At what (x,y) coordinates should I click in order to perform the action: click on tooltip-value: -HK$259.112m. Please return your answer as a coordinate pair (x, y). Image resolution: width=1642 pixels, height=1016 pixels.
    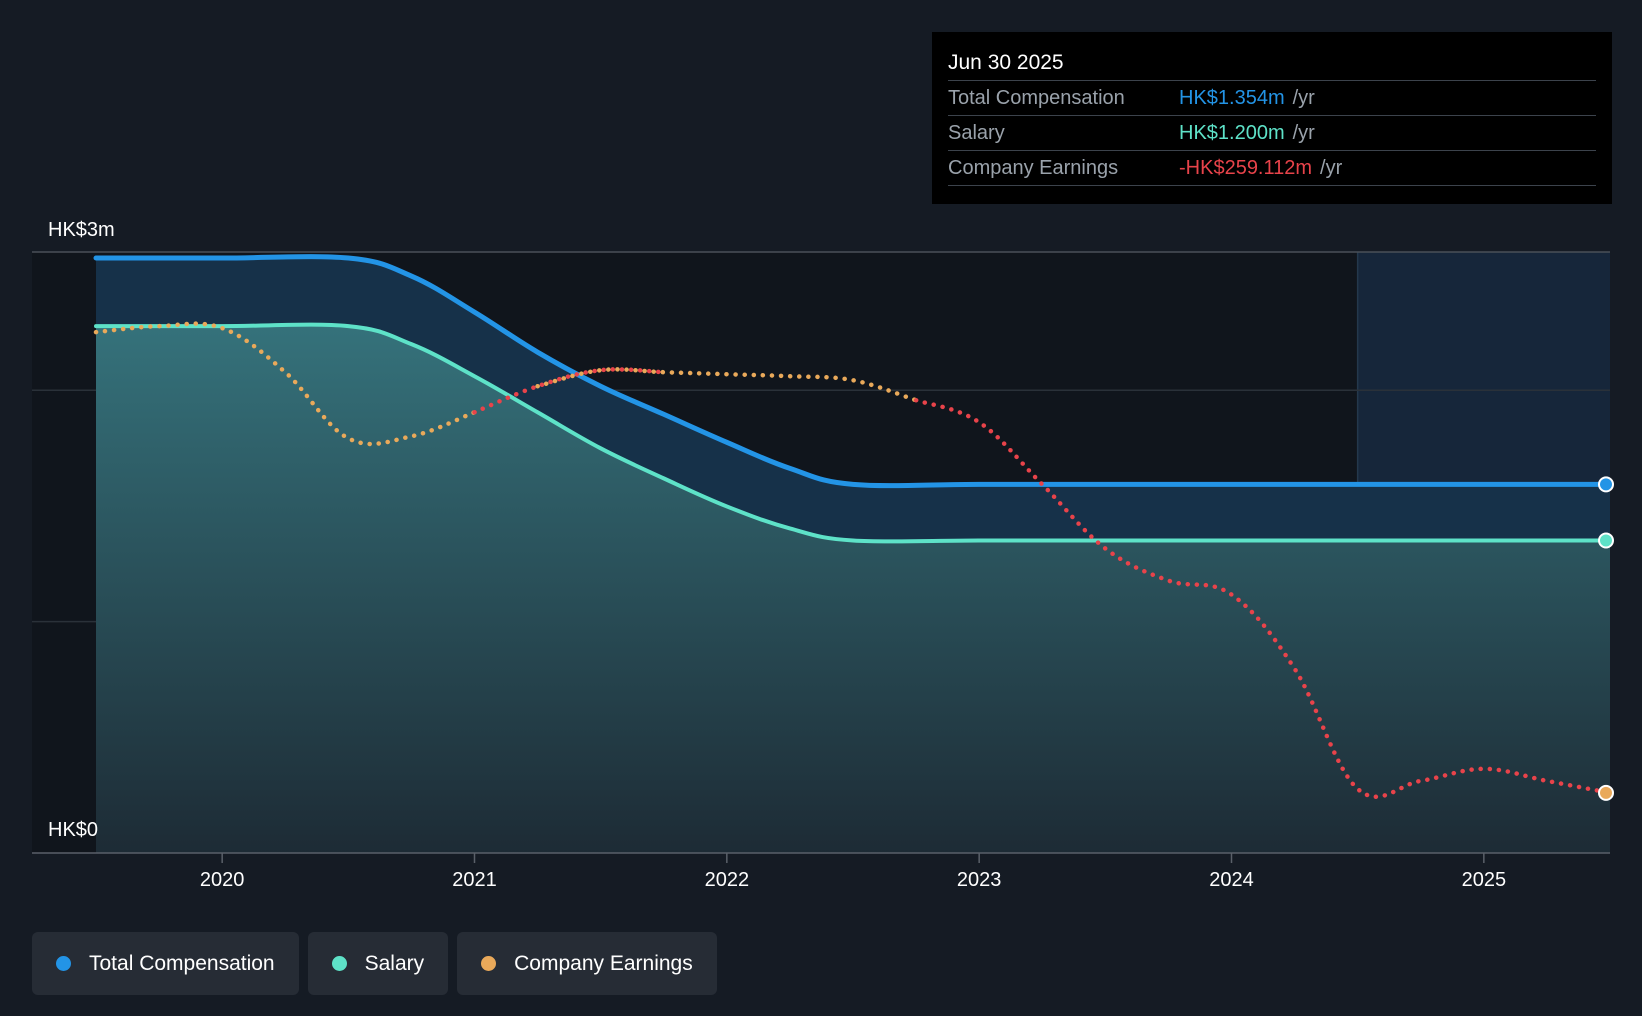
    Looking at the image, I should click on (1246, 168).